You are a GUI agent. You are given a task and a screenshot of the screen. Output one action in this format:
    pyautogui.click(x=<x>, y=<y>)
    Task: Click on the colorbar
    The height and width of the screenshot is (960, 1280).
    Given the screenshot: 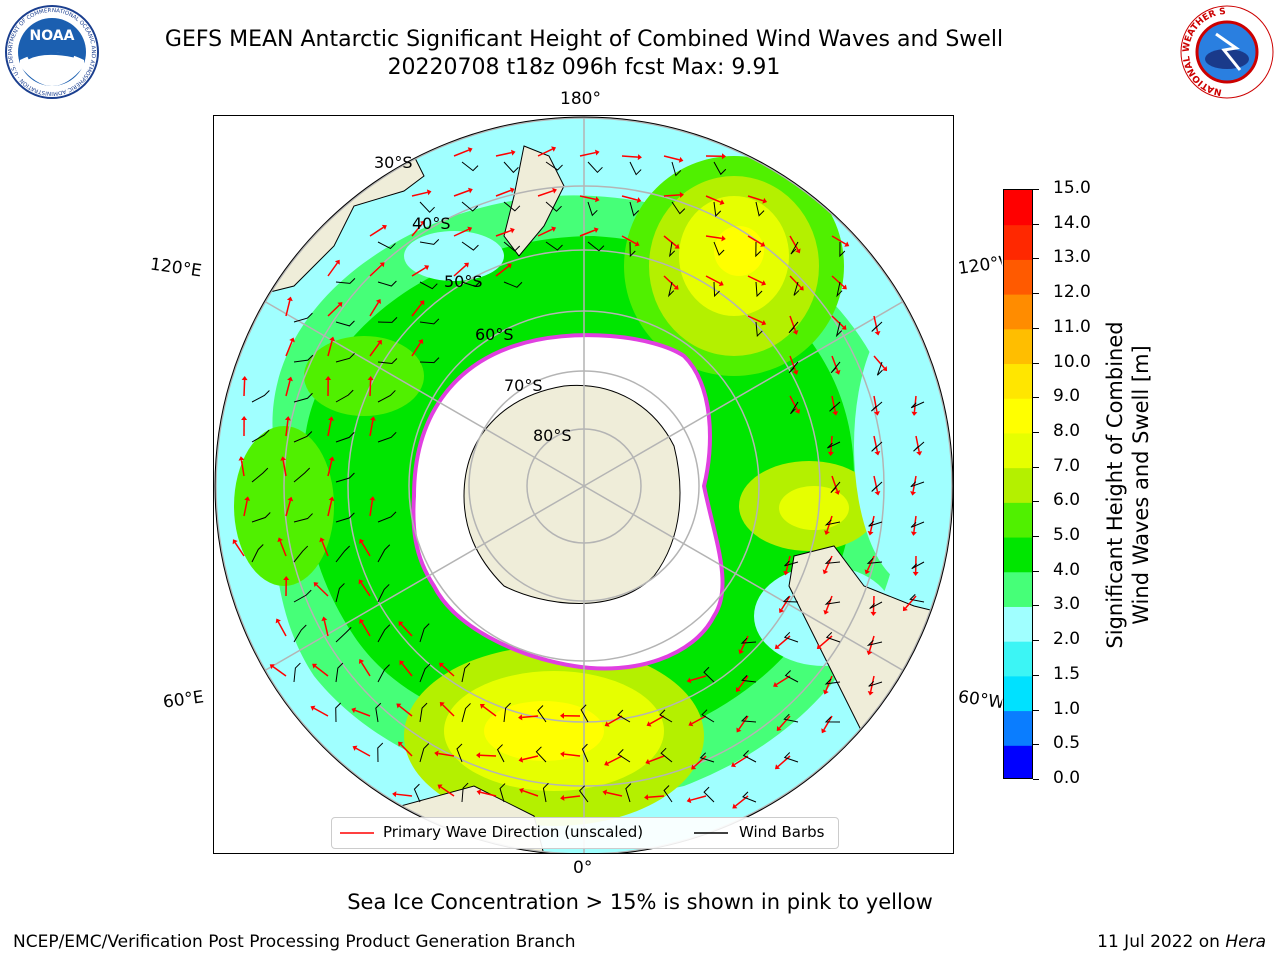 What is the action you would take?
    pyautogui.click(x=1018, y=484)
    